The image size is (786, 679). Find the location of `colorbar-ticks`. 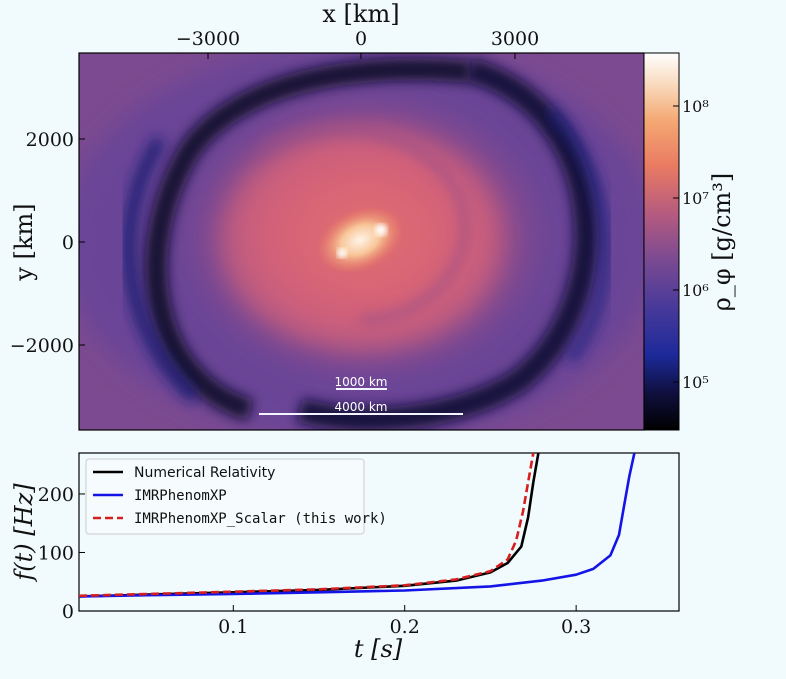

colorbar-ticks is located at coordinates (676, 244).